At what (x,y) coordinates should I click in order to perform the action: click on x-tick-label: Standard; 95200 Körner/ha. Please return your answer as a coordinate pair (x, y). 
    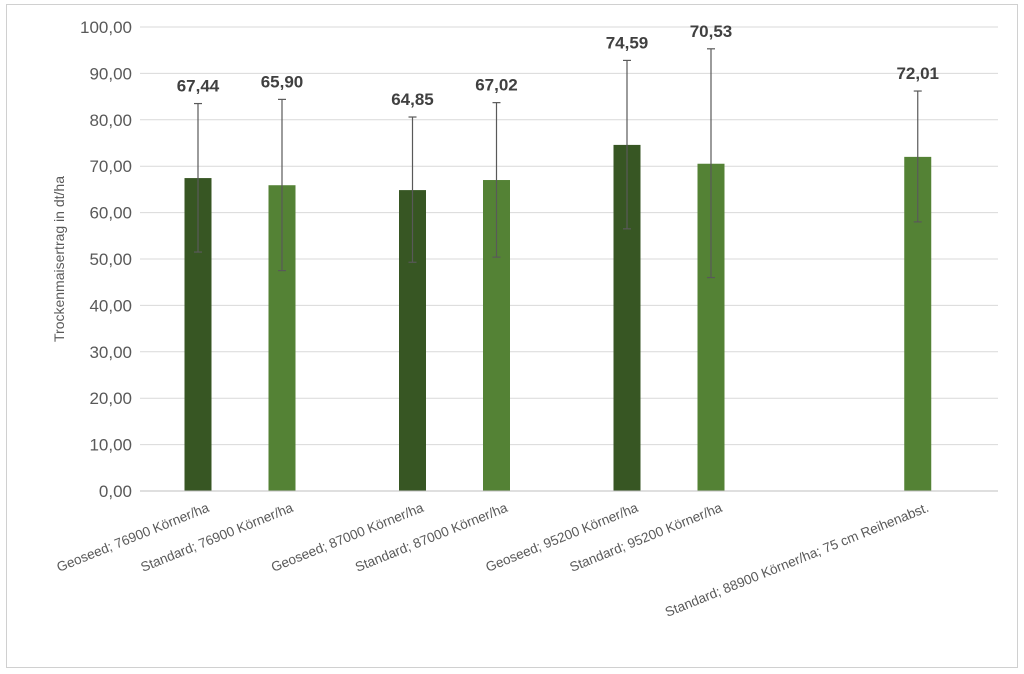
    Looking at the image, I should click on (645, 537).